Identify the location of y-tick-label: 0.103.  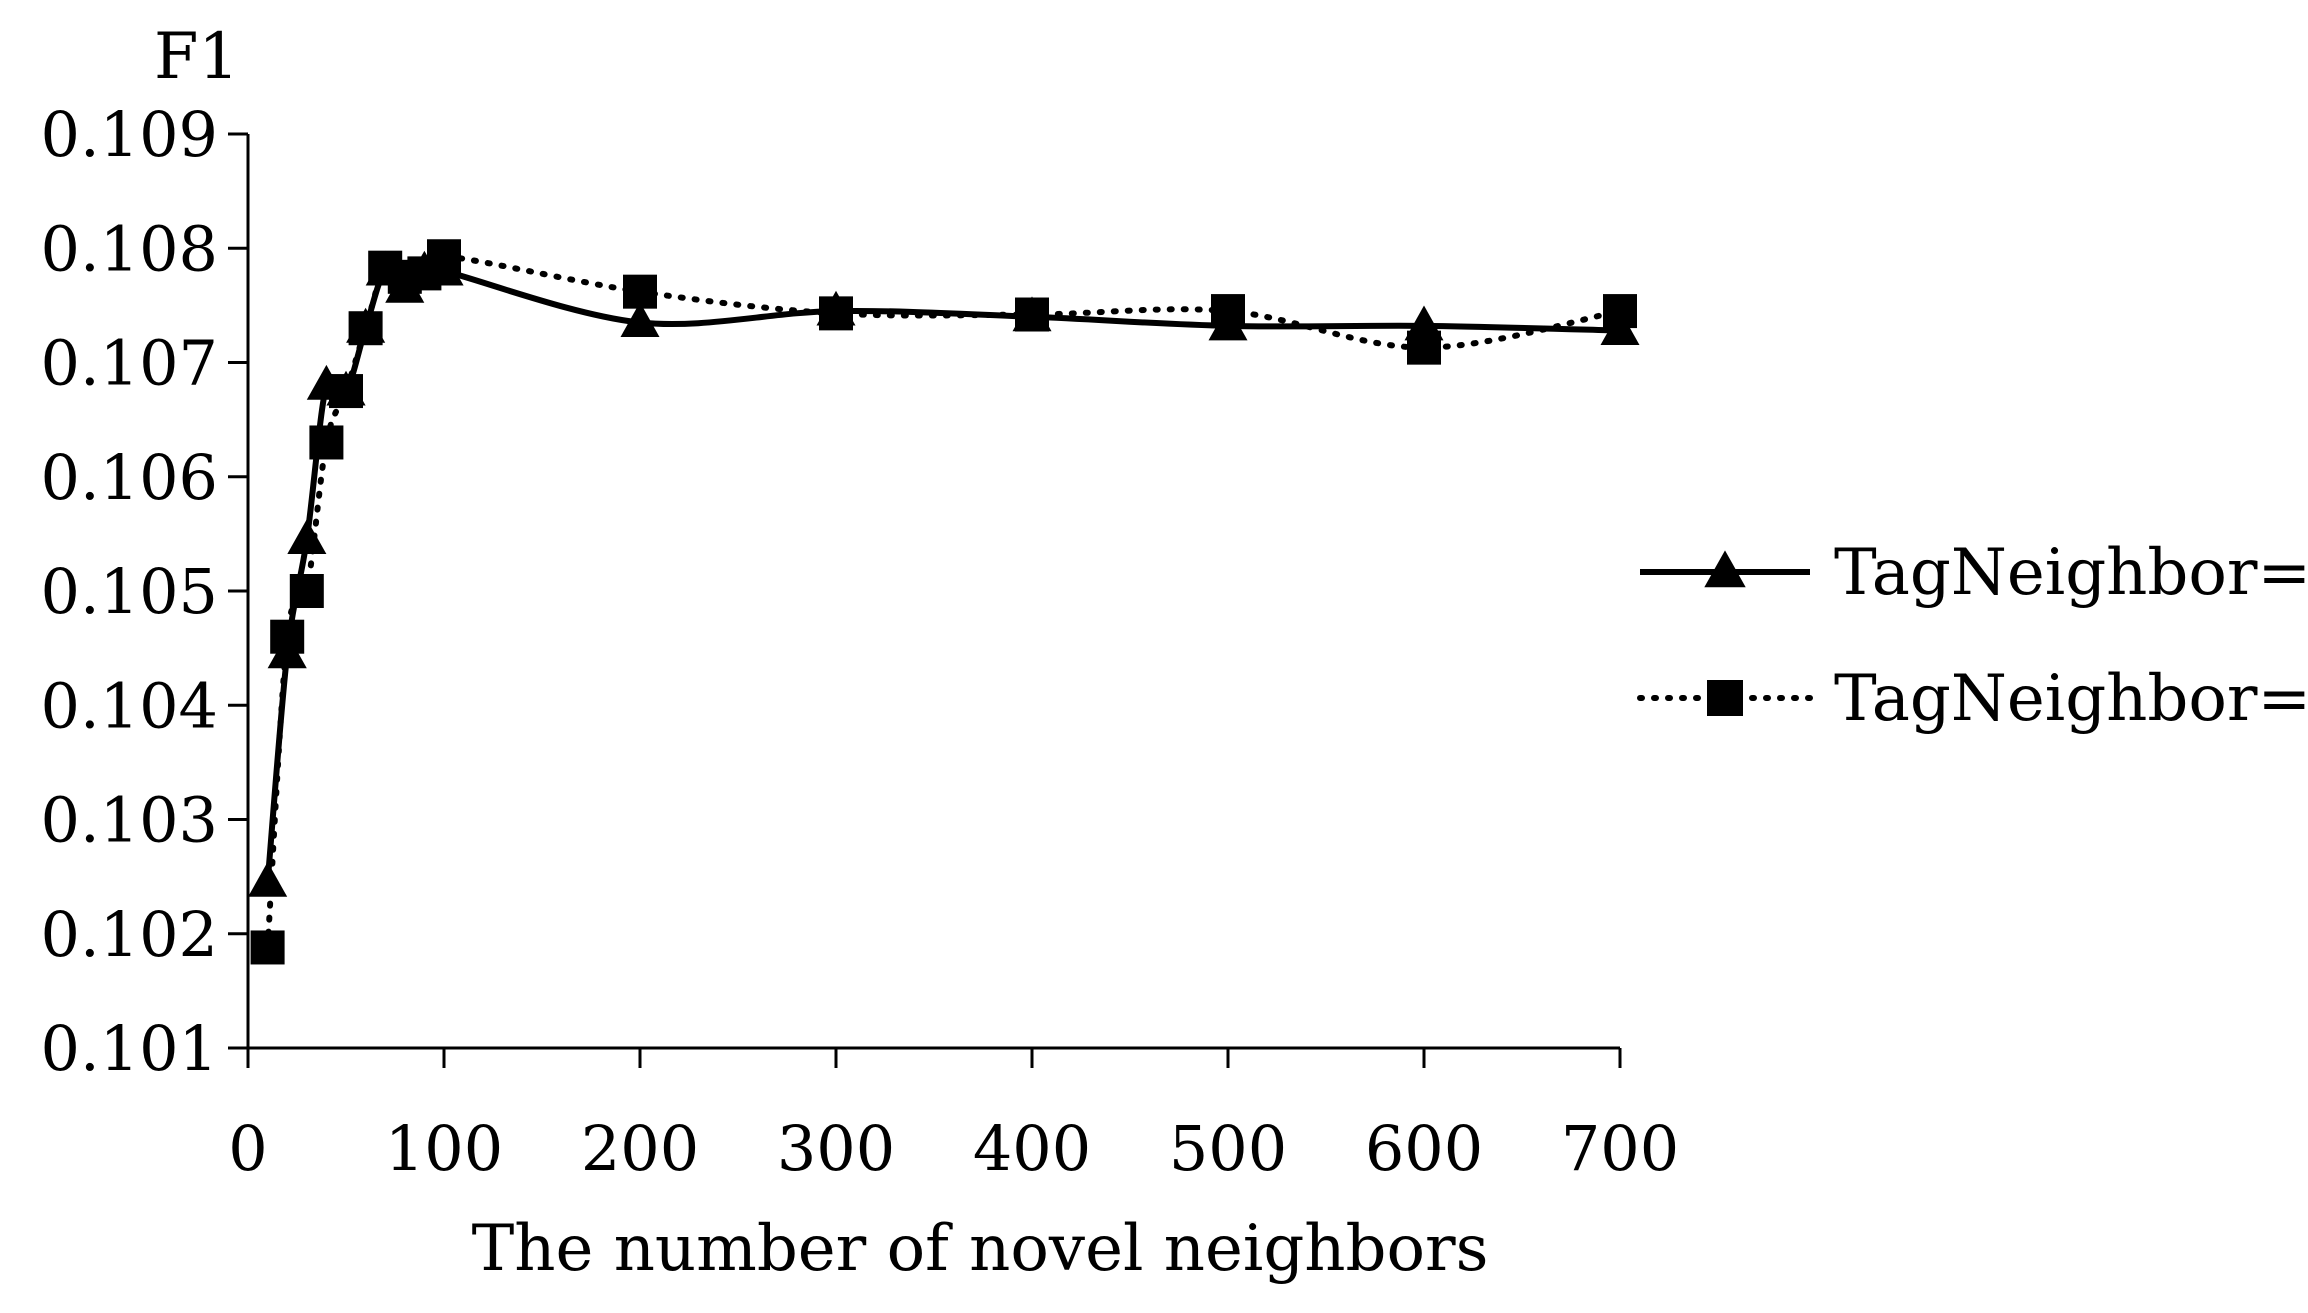
(130, 820).